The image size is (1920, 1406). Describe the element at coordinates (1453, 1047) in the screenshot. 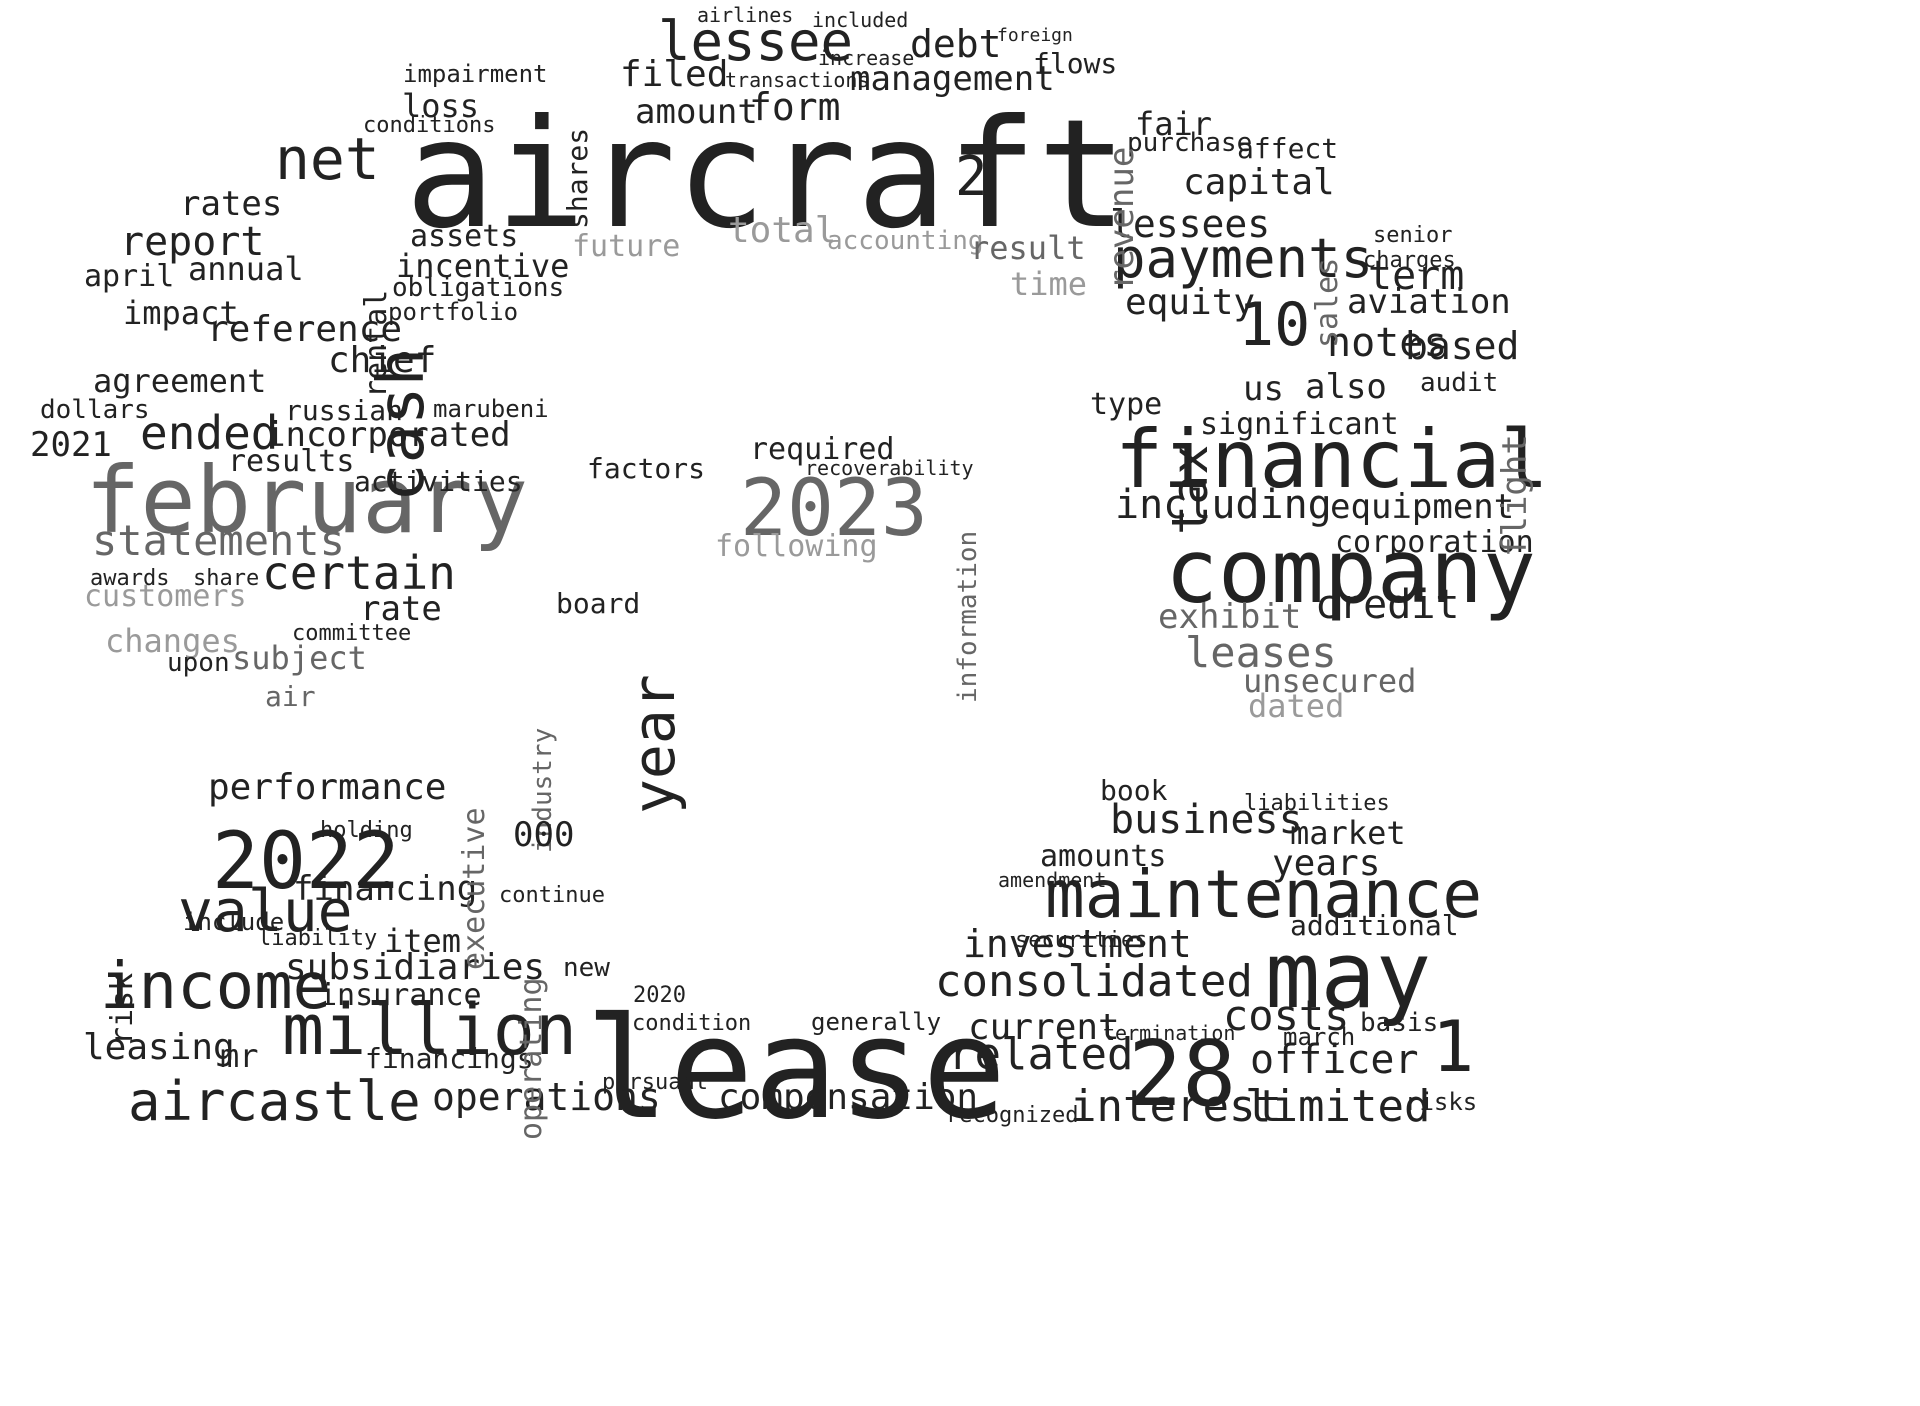

I see `cloud-word: 1` at that location.